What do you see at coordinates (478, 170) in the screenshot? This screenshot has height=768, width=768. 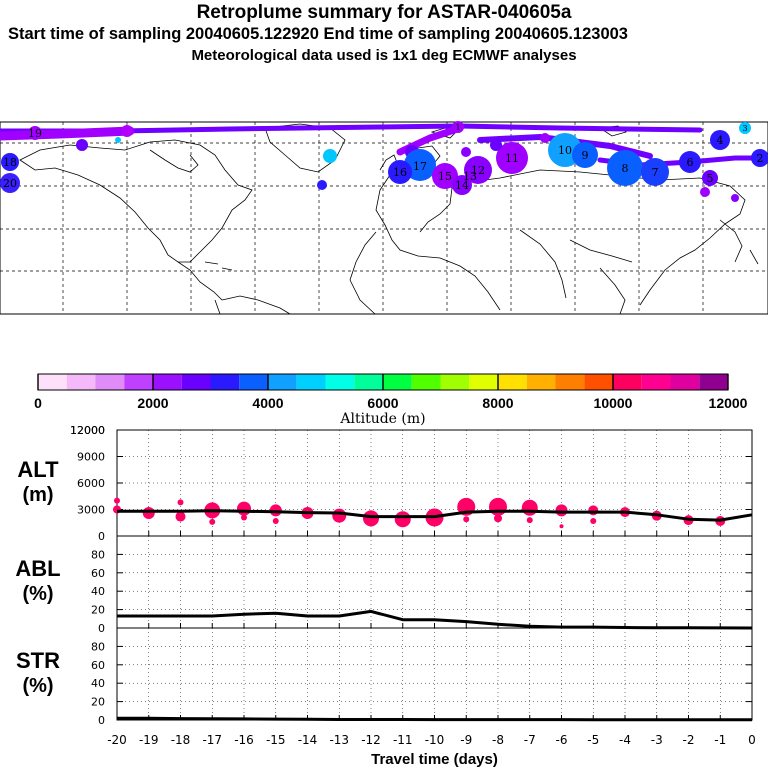 I see `plume-label: 12` at bounding box center [478, 170].